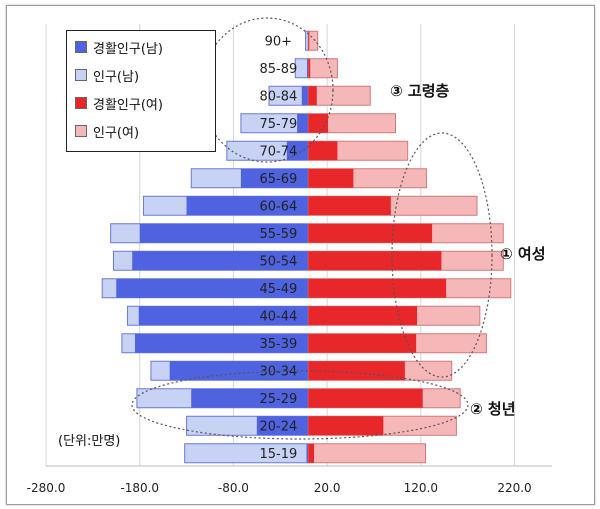 This screenshot has height=509, width=600. I want to click on legend-item-female-pop: 인구(여), so click(107, 131).